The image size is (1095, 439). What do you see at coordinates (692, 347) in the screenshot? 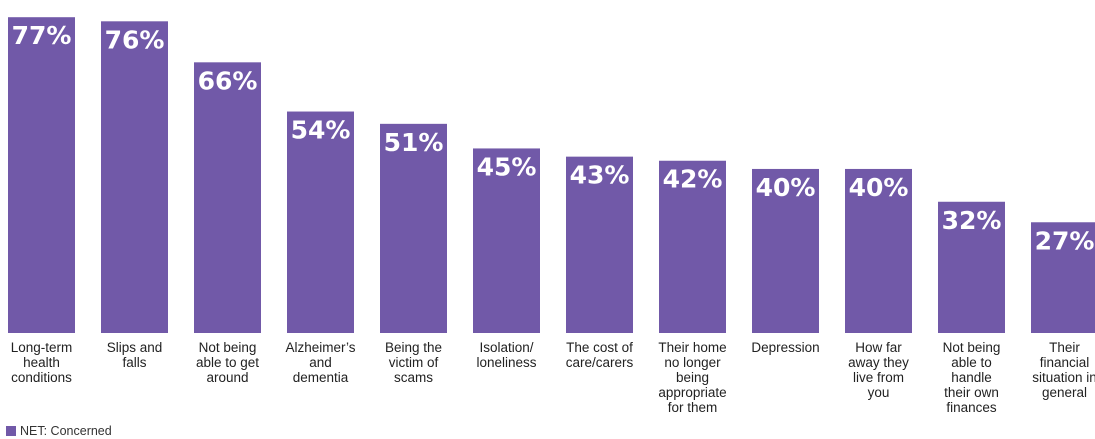
I see `category-label-line: Their home` at bounding box center [692, 347].